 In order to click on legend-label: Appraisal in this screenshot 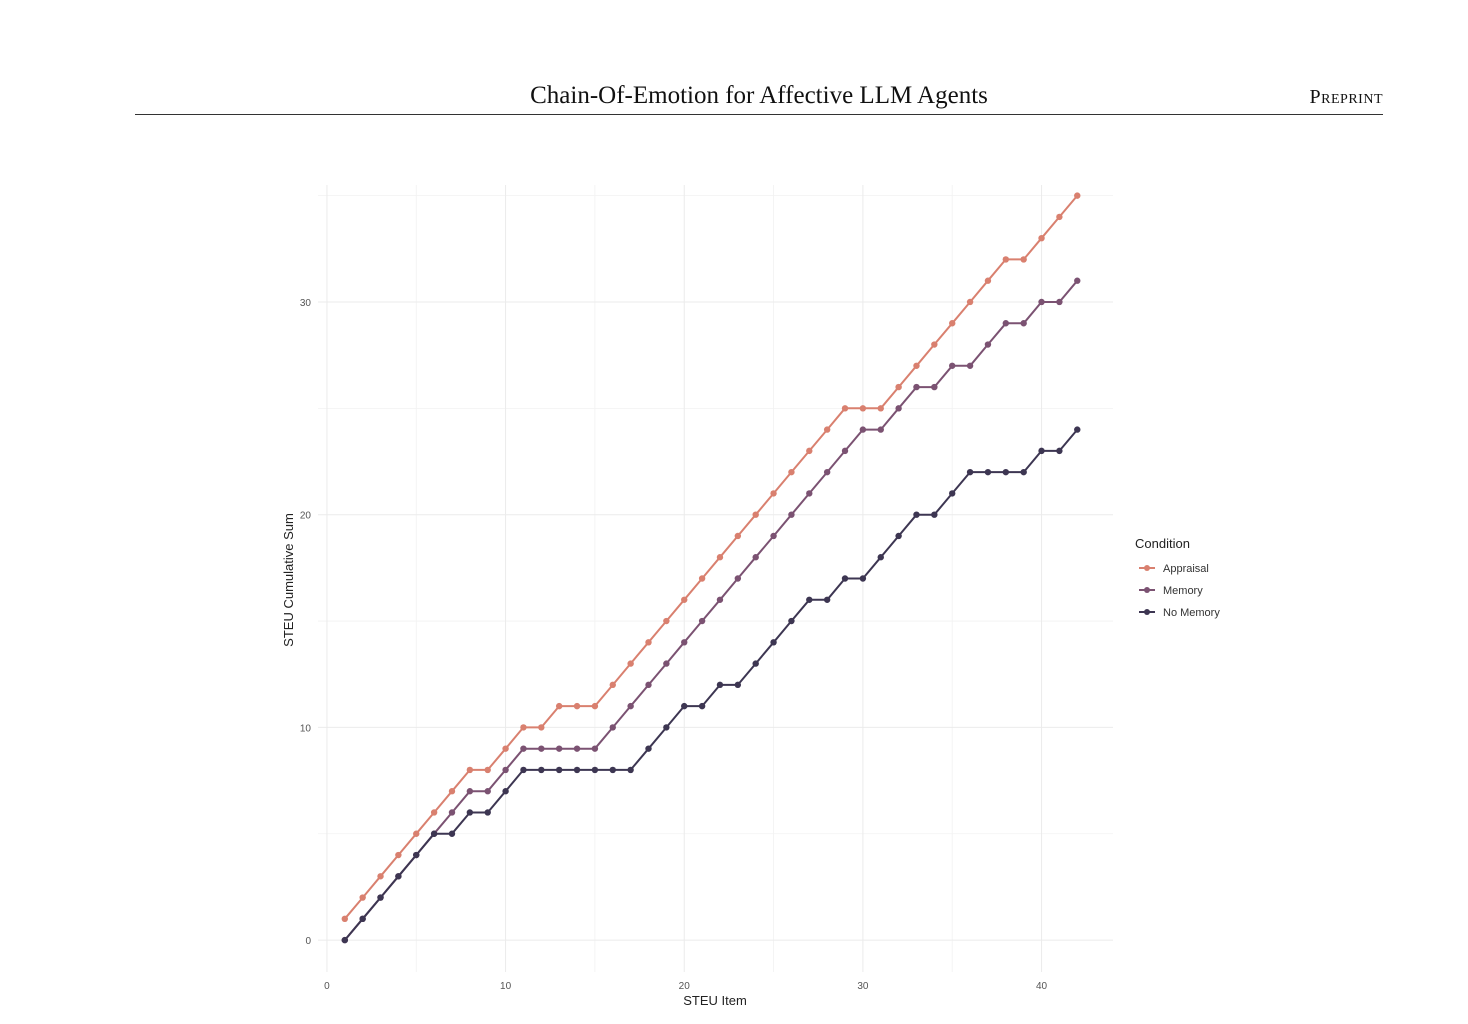, I will do `click(1186, 569)`.